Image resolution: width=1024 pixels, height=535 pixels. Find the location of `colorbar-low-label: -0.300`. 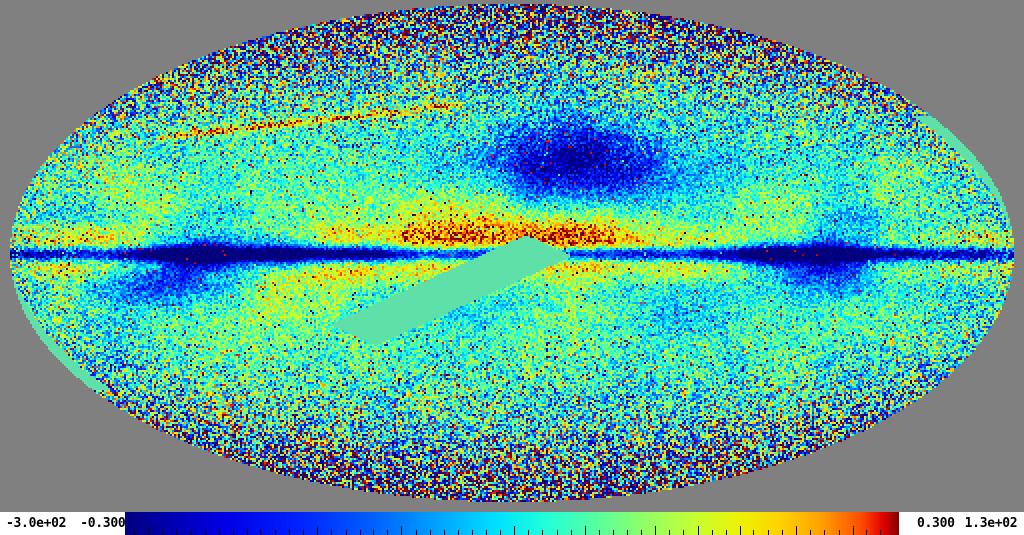

colorbar-low-label: -0.300 is located at coordinates (103, 523).